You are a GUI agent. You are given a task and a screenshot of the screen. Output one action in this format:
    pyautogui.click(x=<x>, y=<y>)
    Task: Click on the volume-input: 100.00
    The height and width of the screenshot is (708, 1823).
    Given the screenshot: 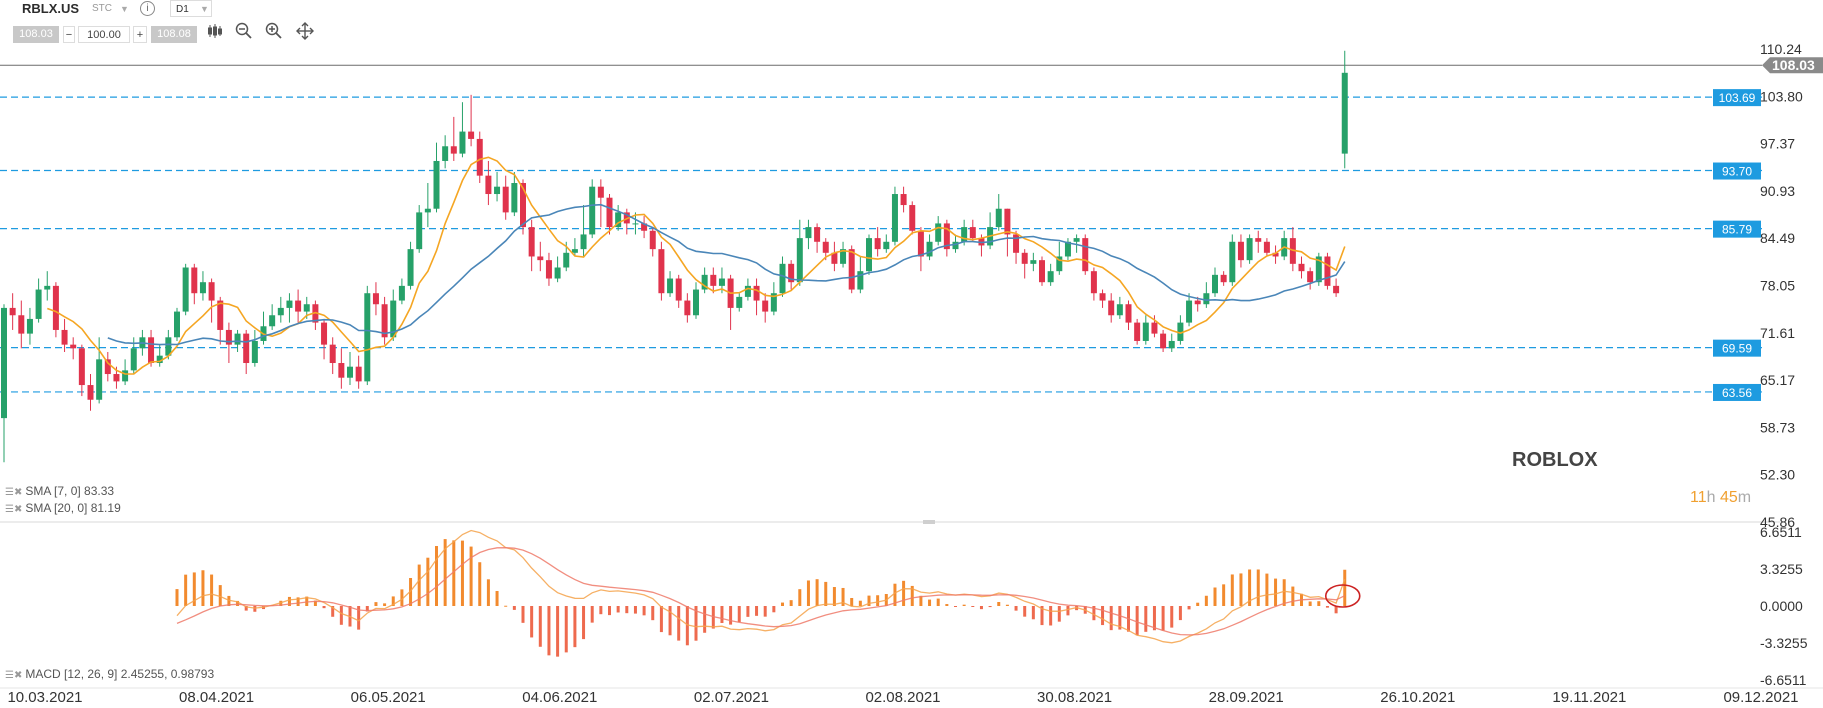 What is the action you would take?
    pyautogui.click(x=104, y=34)
    